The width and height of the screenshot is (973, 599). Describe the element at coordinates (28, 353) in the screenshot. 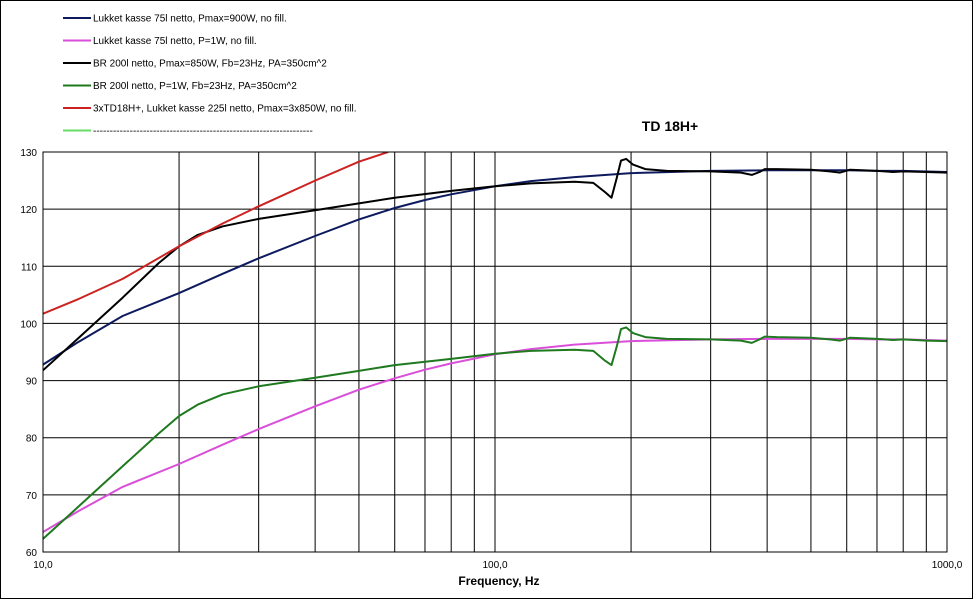

I see `y-axis-ticks: 60 70 80 90 100 110 120 130` at that location.